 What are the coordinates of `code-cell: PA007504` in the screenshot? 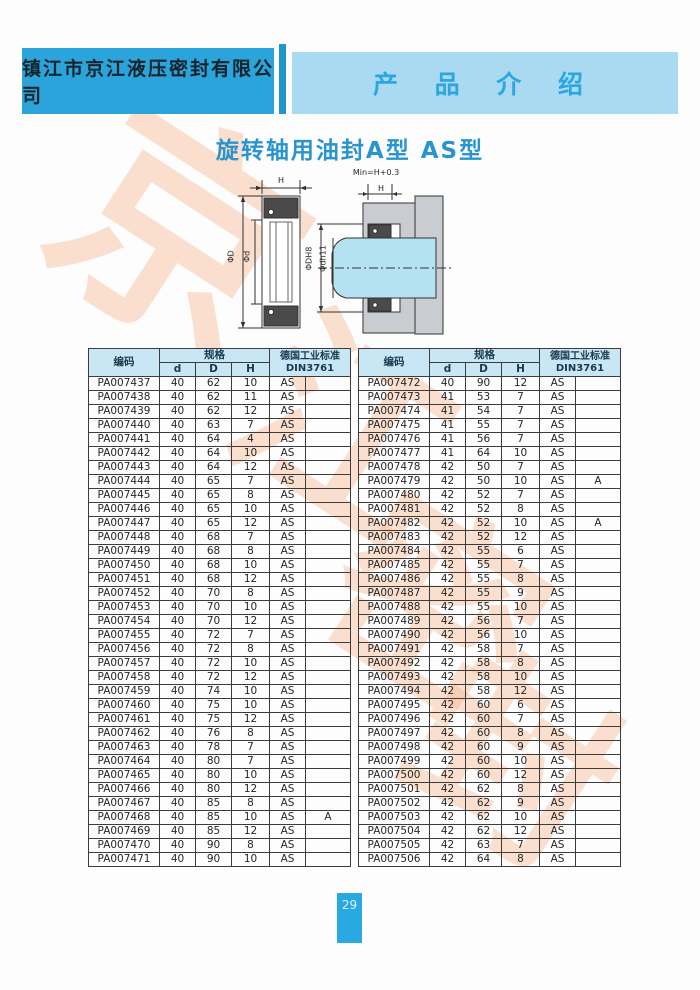 It's located at (394, 831).